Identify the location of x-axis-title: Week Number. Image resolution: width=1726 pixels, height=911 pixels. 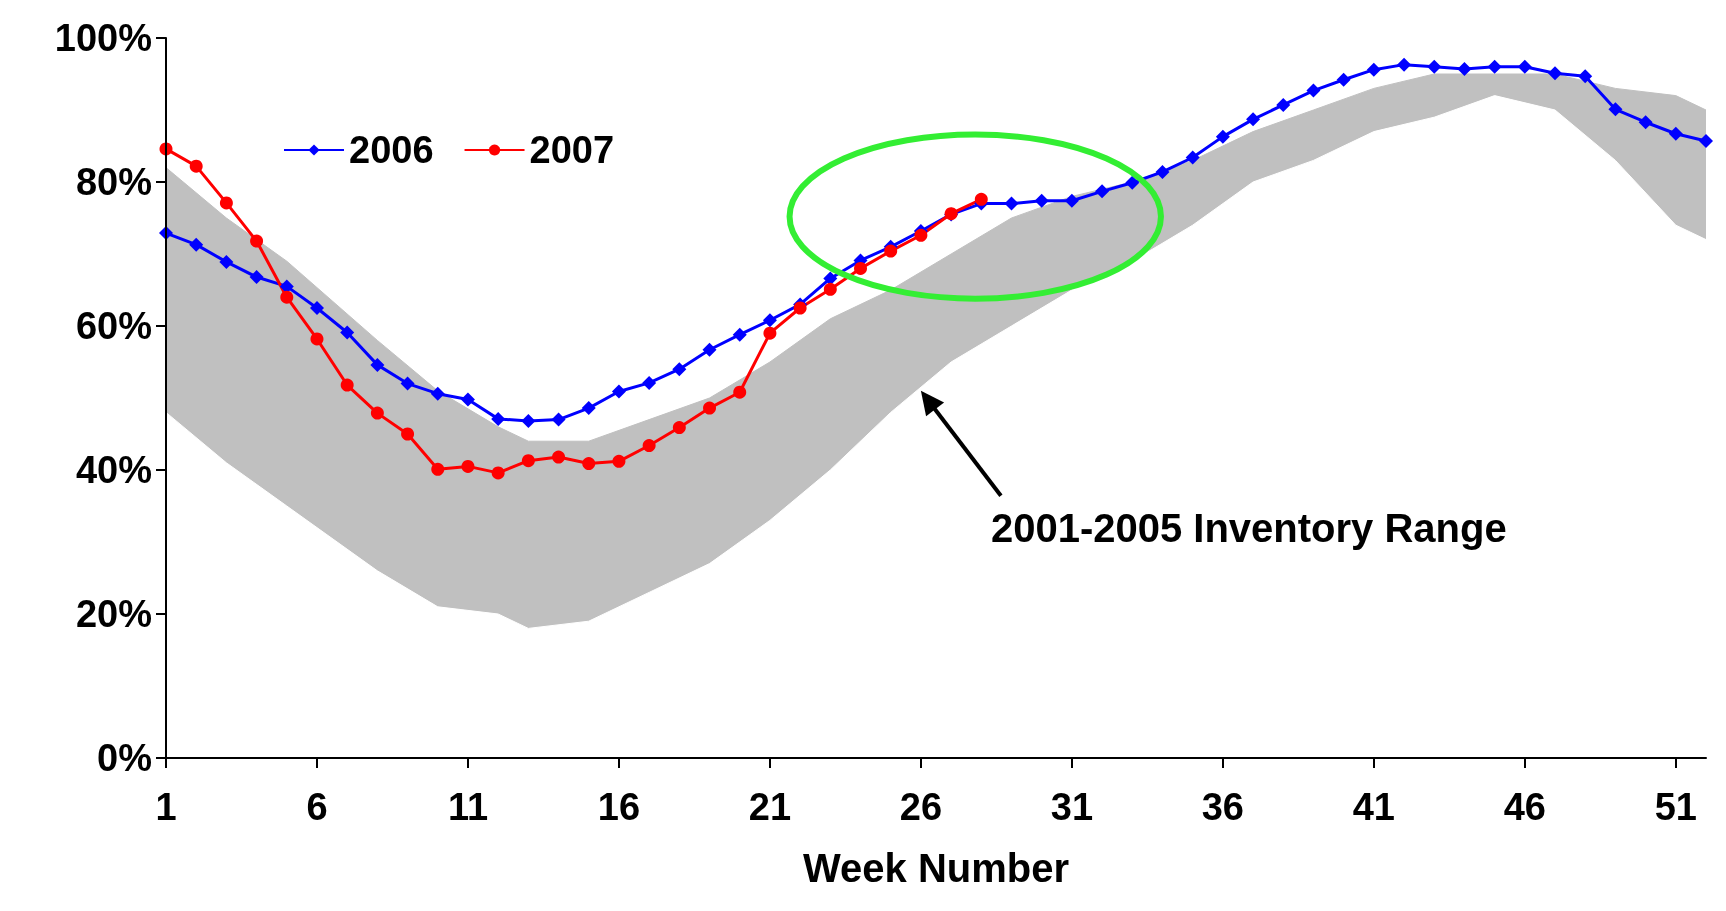
(936, 868).